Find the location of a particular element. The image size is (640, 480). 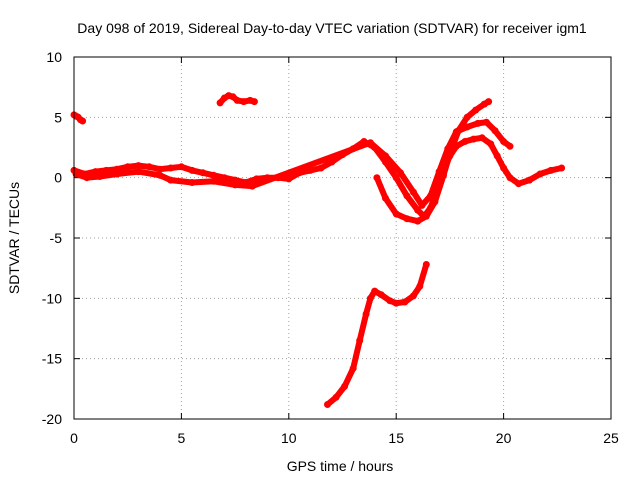

x-tick-label: 25 is located at coordinates (611, 438).